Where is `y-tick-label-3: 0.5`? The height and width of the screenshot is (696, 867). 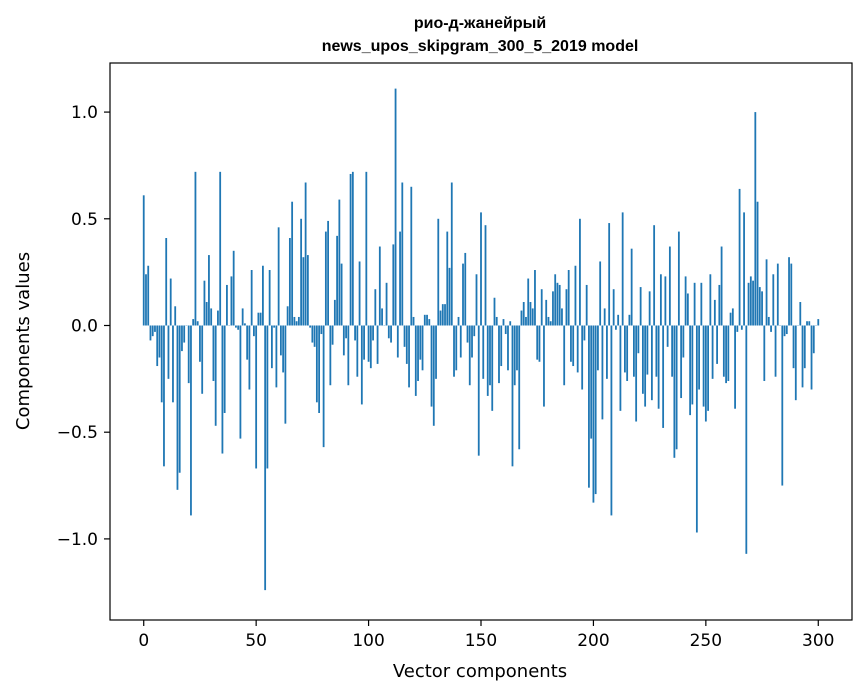 y-tick-label-3: 0.5 is located at coordinates (84, 220).